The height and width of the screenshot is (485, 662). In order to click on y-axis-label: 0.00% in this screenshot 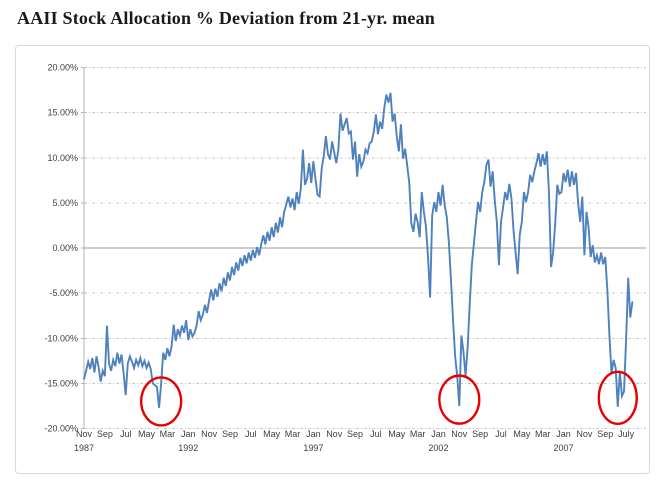, I will do `click(65, 248)`.